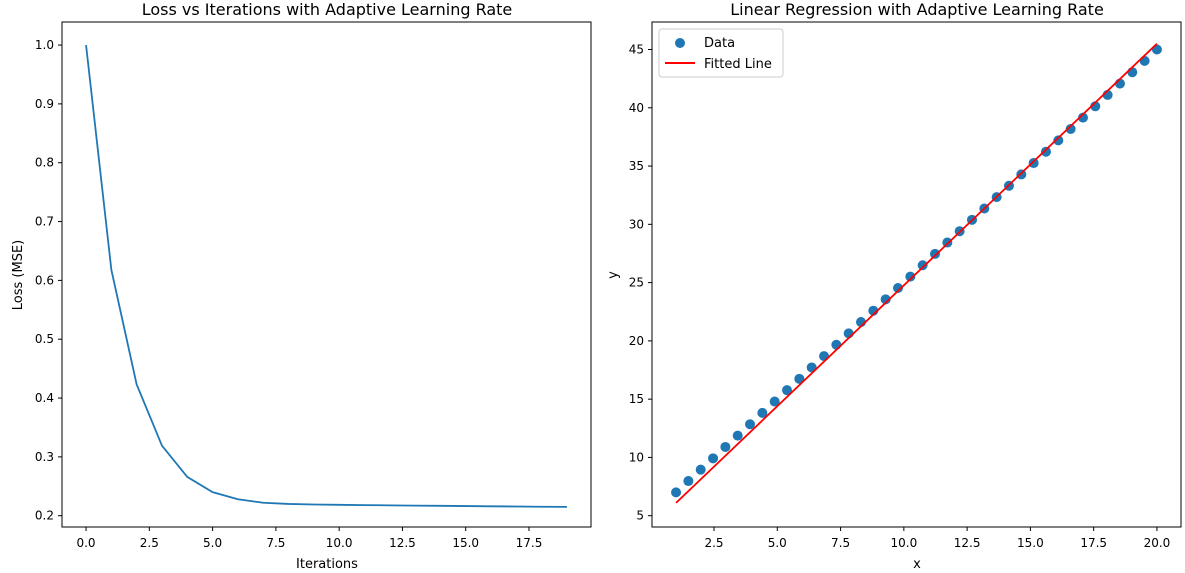 This screenshot has height=573, width=1185. Describe the element at coordinates (640, 516) in the screenshot. I see `y-tick-label: 5` at that location.